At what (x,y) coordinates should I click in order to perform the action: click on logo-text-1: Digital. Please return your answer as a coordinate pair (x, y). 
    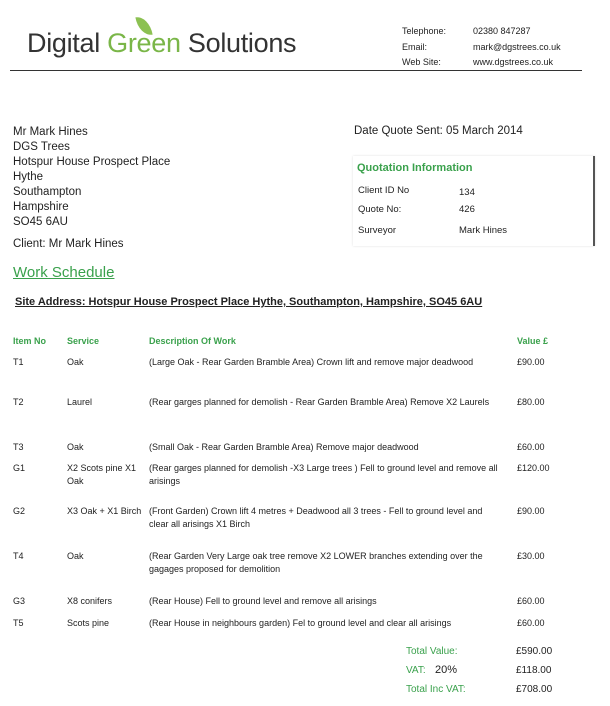
    Looking at the image, I should click on (67, 43).